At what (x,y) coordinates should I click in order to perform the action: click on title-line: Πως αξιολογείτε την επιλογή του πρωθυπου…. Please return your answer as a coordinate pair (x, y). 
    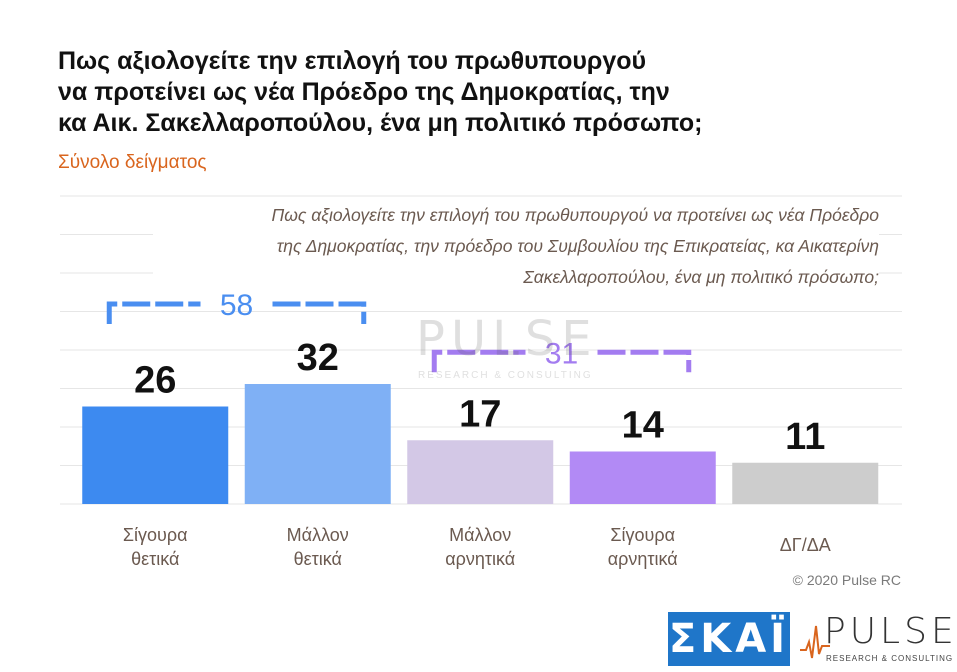
    Looking at the image, I should click on (352, 61).